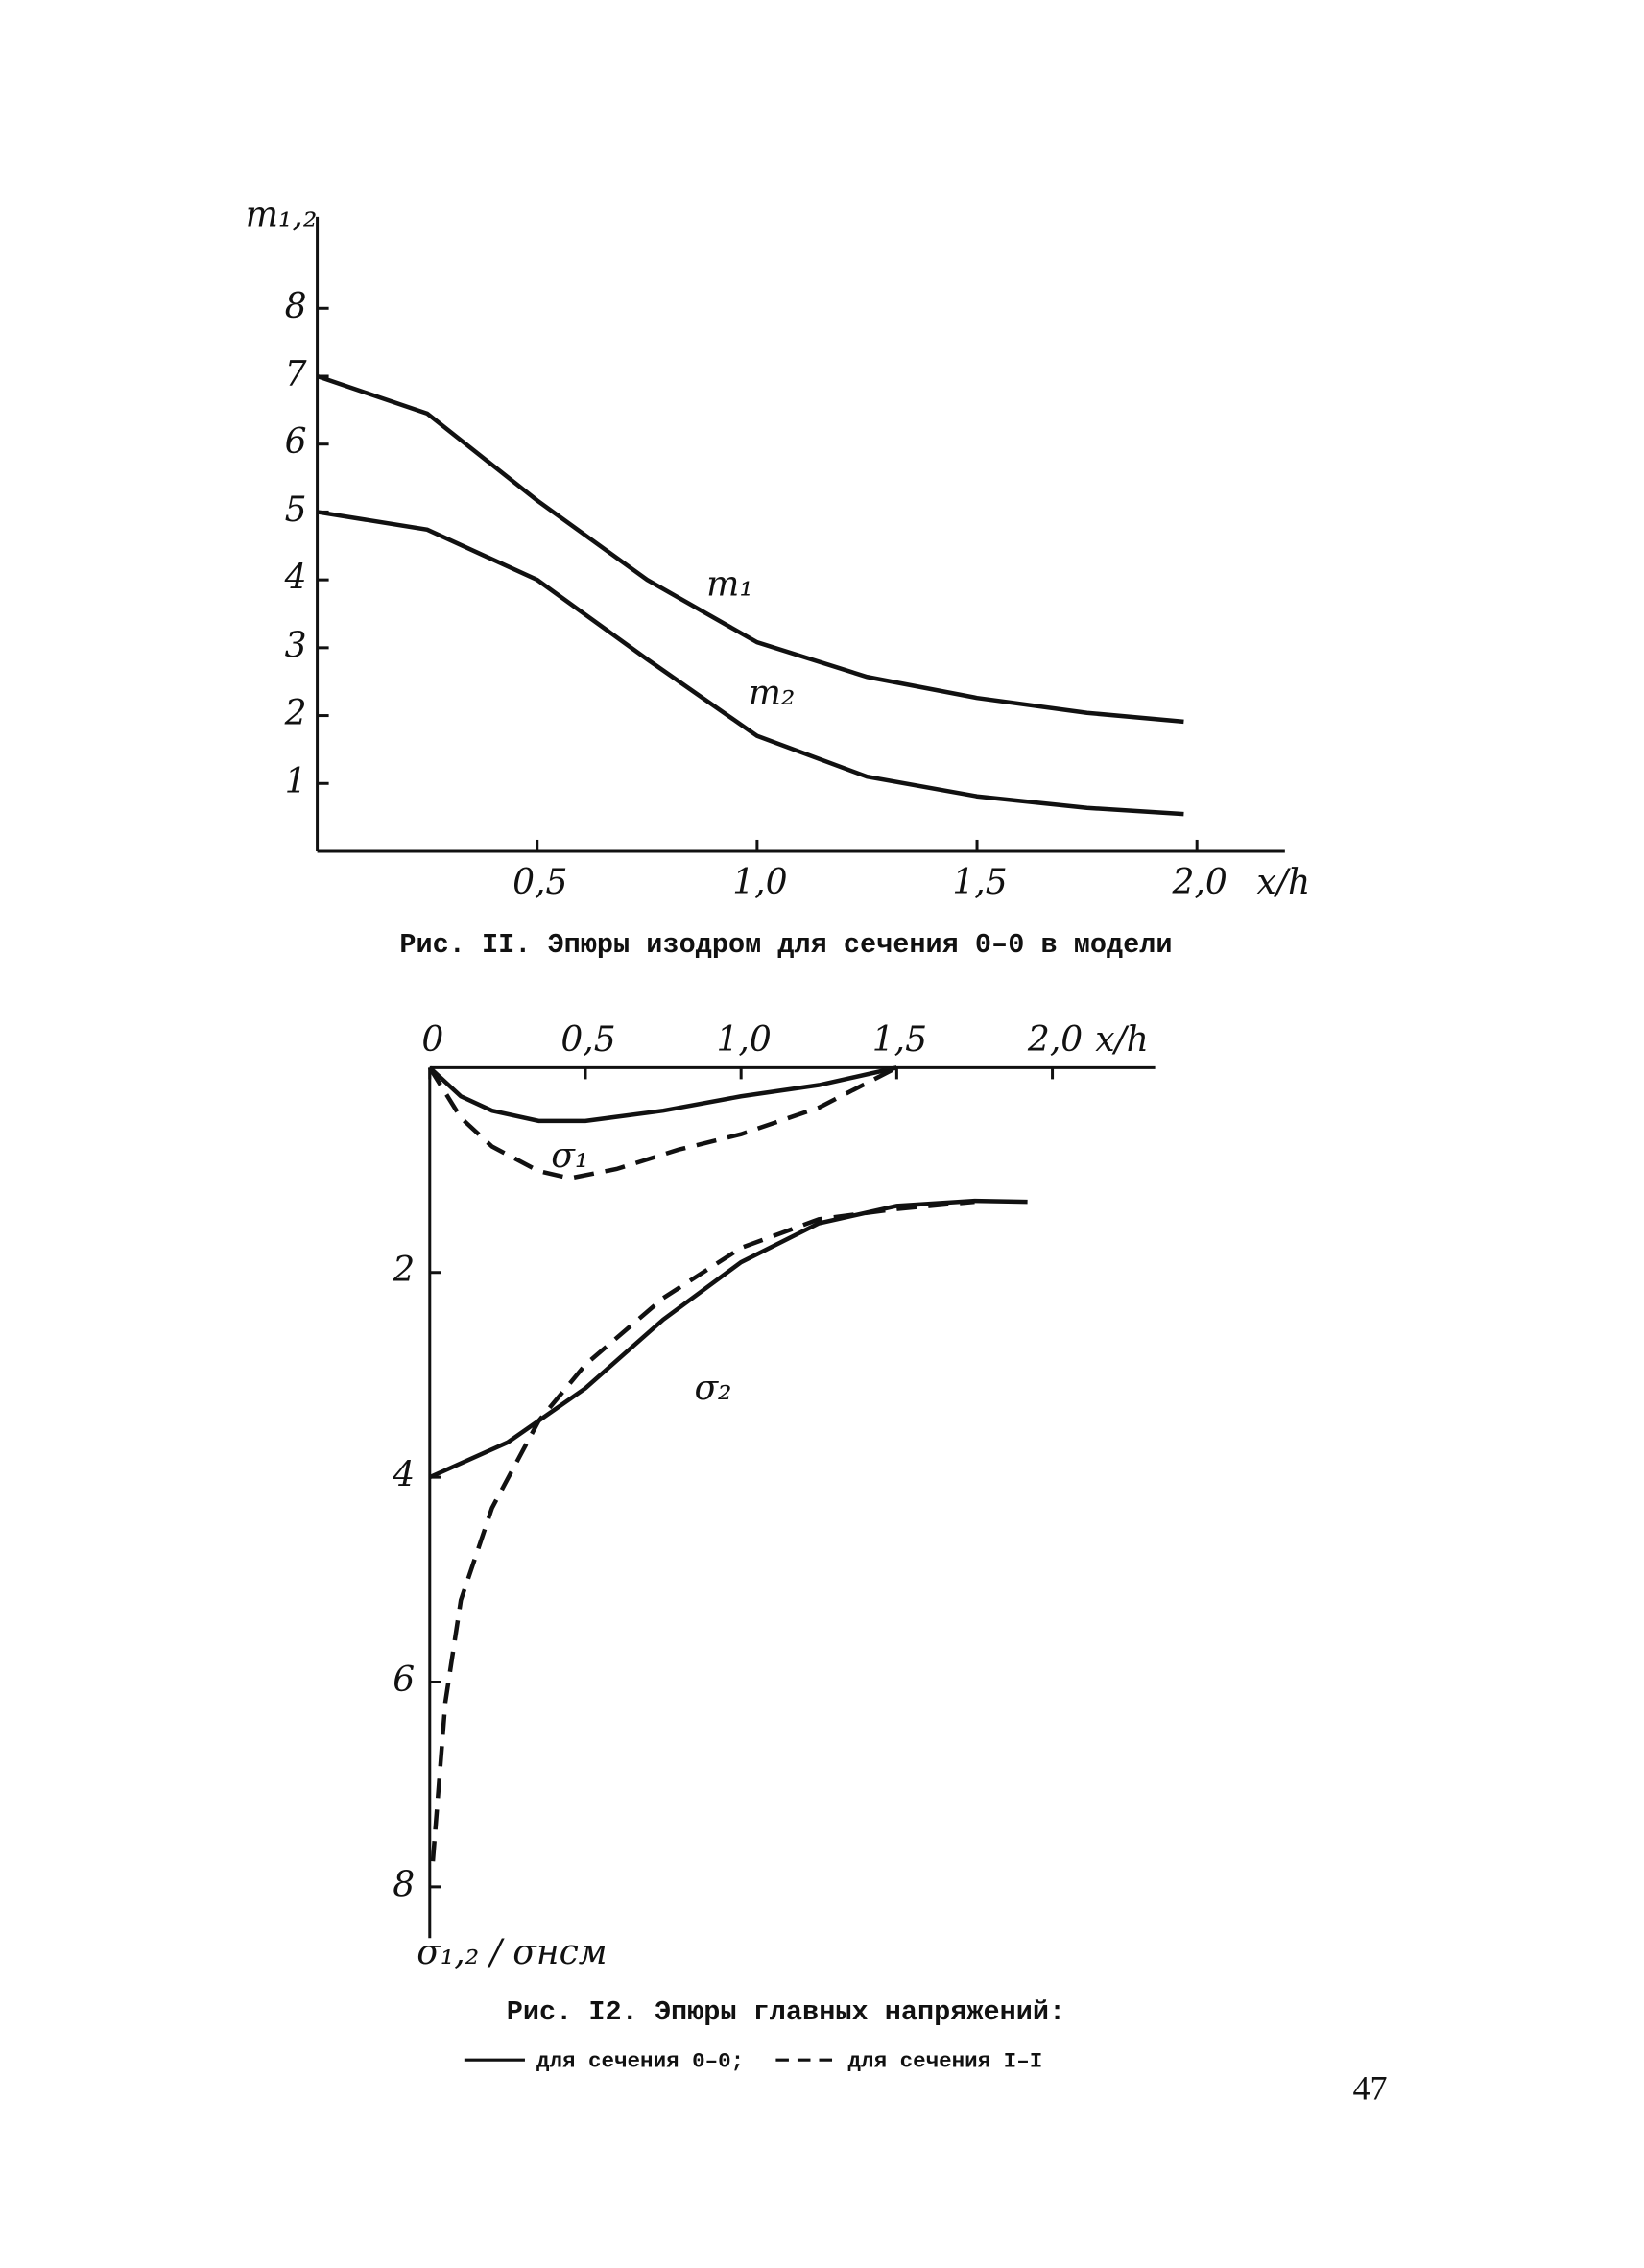 The height and width of the screenshot is (2268, 1644). Describe the element at coordinates (773, 693) in the screenshot. I see `series-label: m₂` at that location.